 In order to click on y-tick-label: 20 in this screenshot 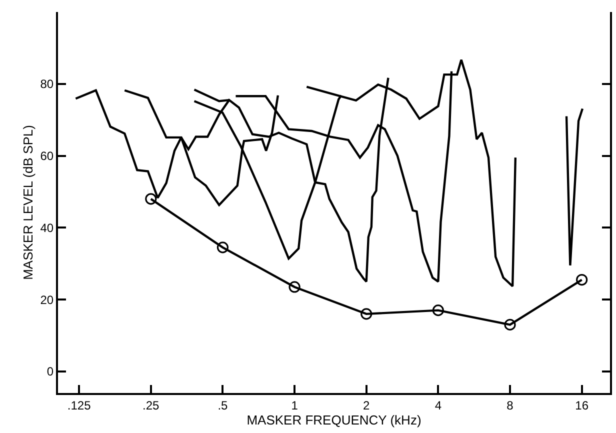, I will do `click(47, 299)`.